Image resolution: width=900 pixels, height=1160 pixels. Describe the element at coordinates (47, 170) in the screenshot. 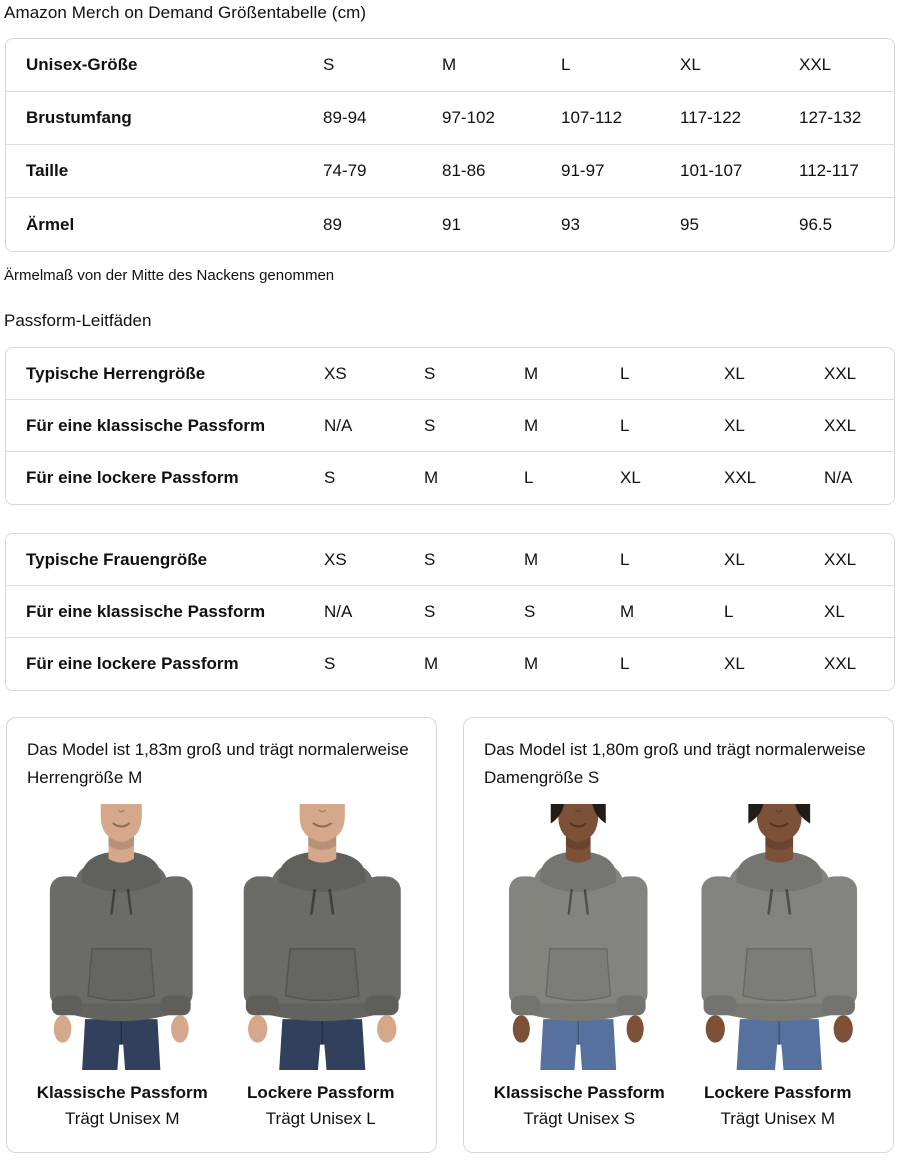

I see `row-label: Taille` at that location.